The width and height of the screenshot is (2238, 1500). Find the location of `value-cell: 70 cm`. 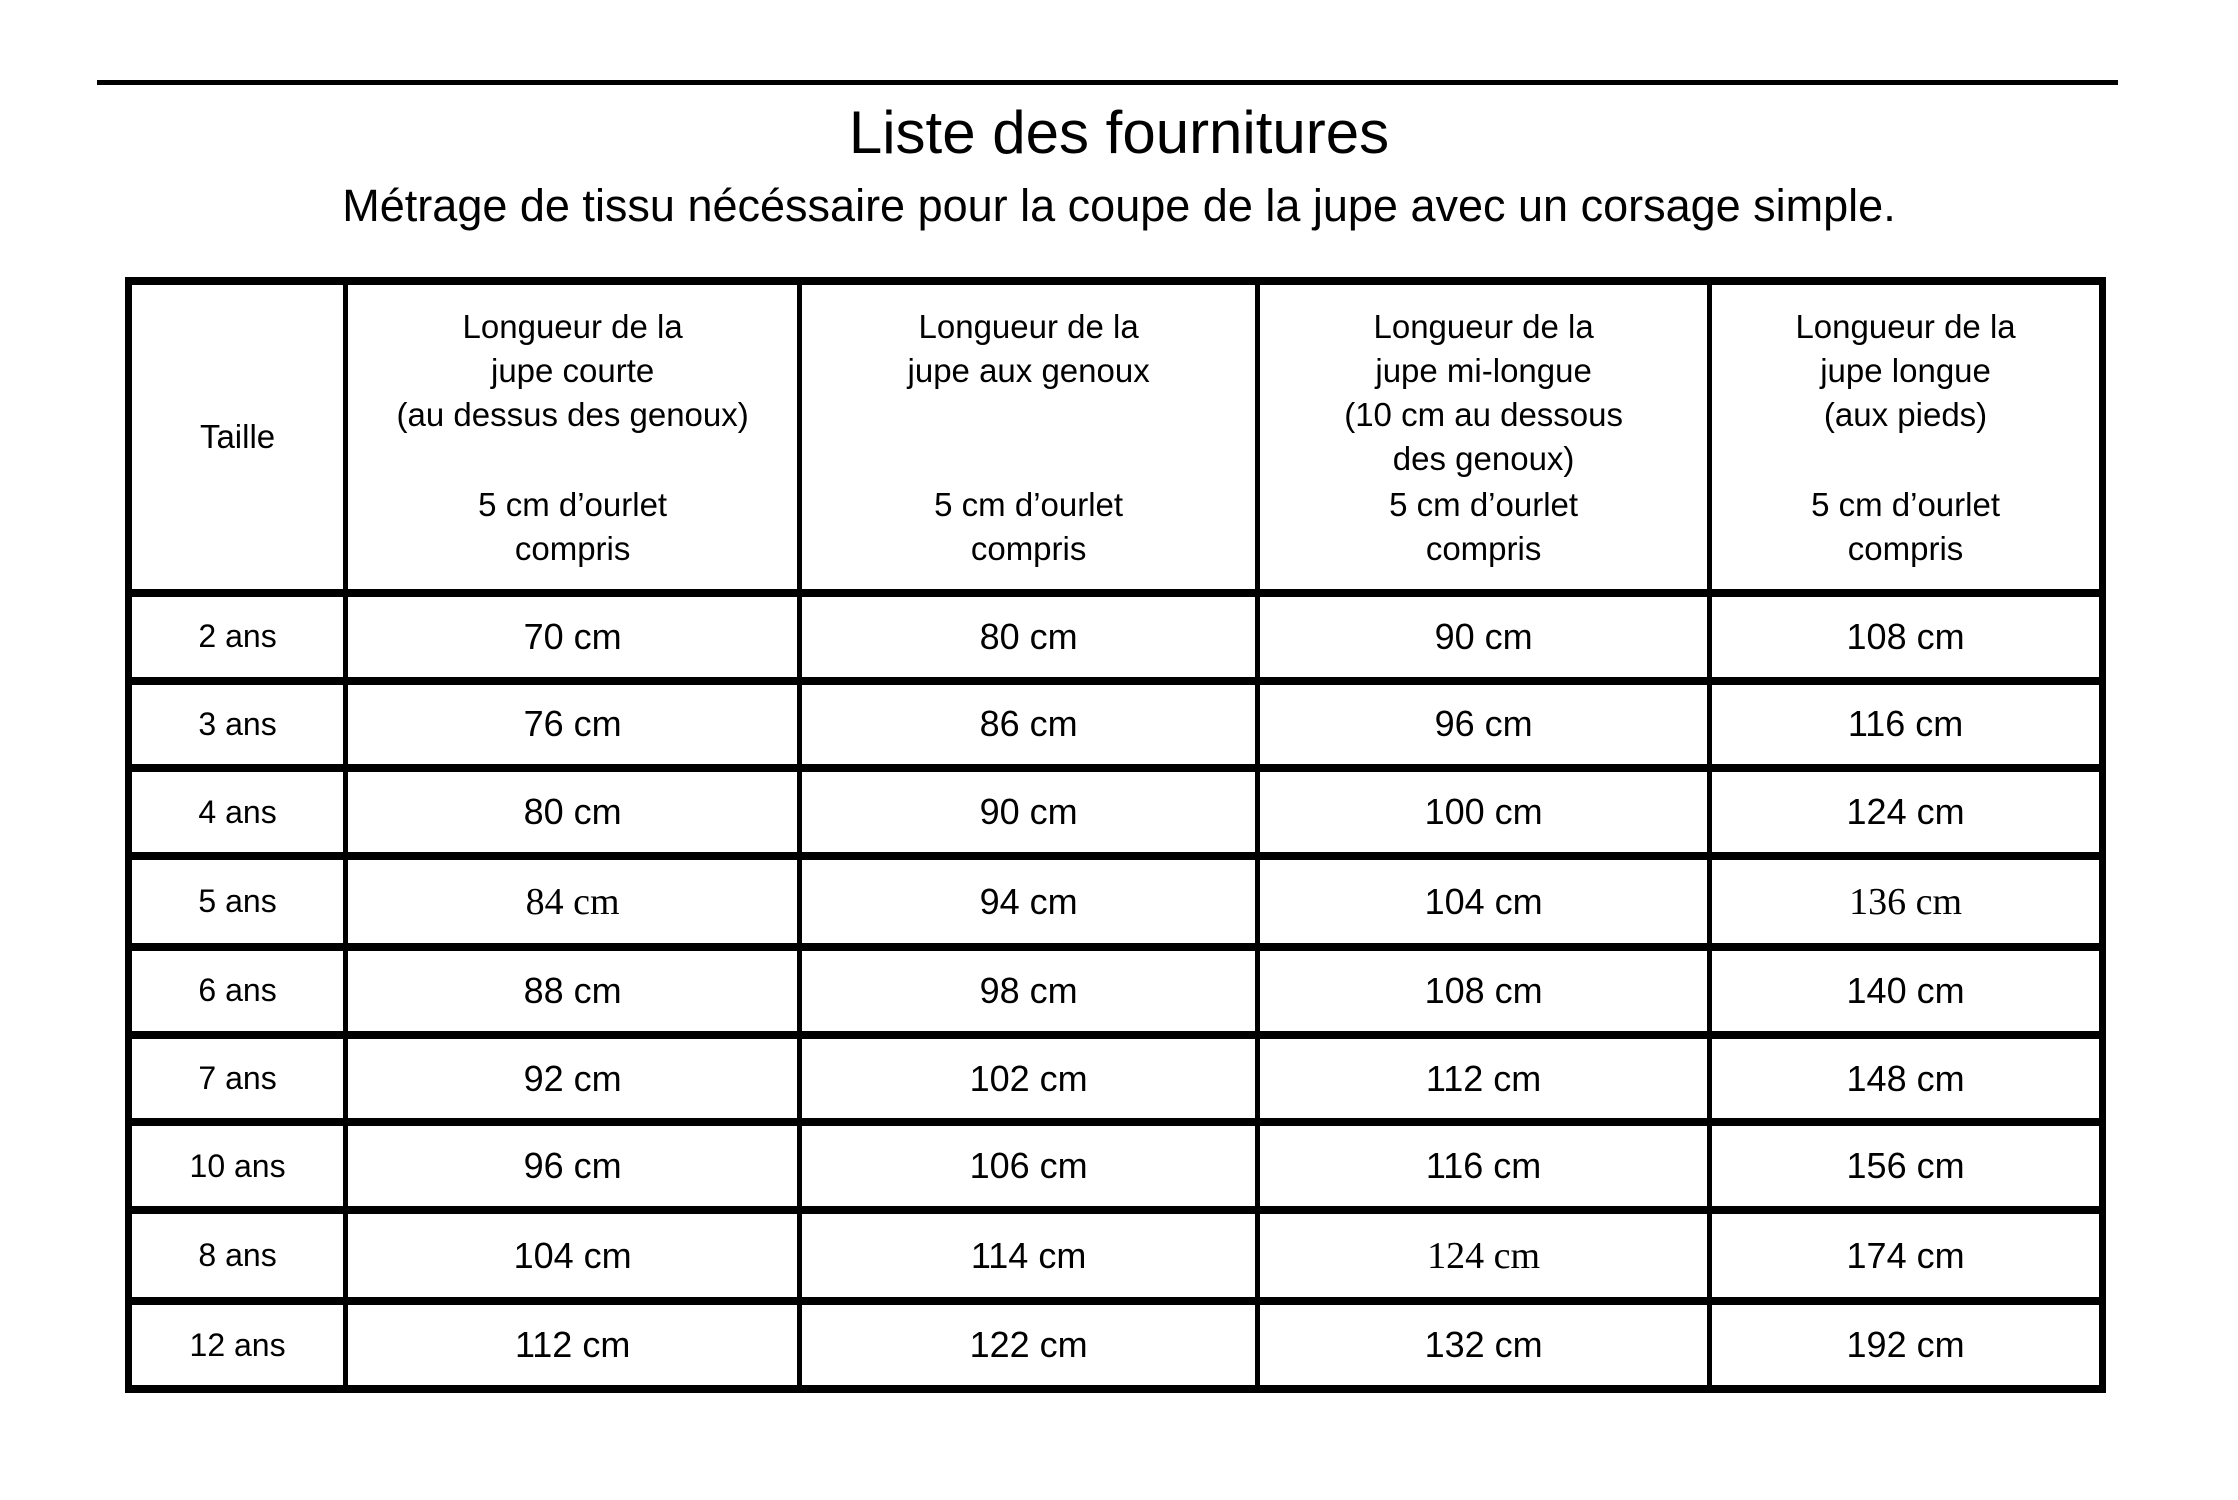

value-cell: 70 cm is located at coordinates (573, 637).